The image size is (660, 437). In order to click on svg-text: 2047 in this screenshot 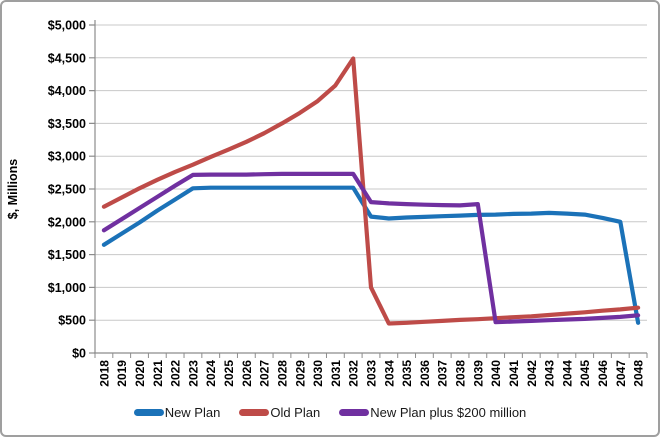, I will do `click(621, 373)`.